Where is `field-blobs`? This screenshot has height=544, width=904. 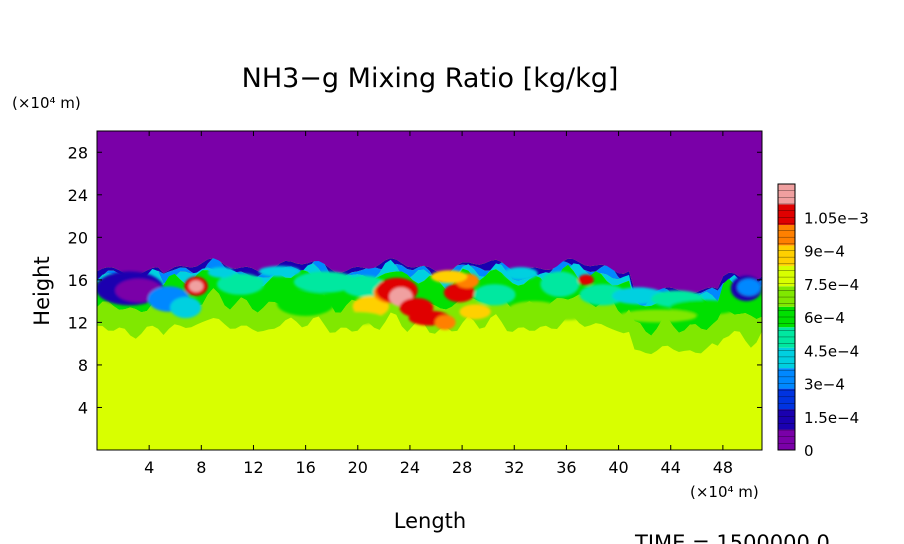 field-blobs is located at coordinates (429, 298).